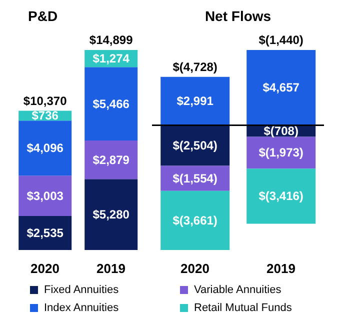 The height and width of the screenshot is (329, 337). Describe the element at coordinates (195, 178) in the screenshot. I see `data-label: $(1,554)` at that location.